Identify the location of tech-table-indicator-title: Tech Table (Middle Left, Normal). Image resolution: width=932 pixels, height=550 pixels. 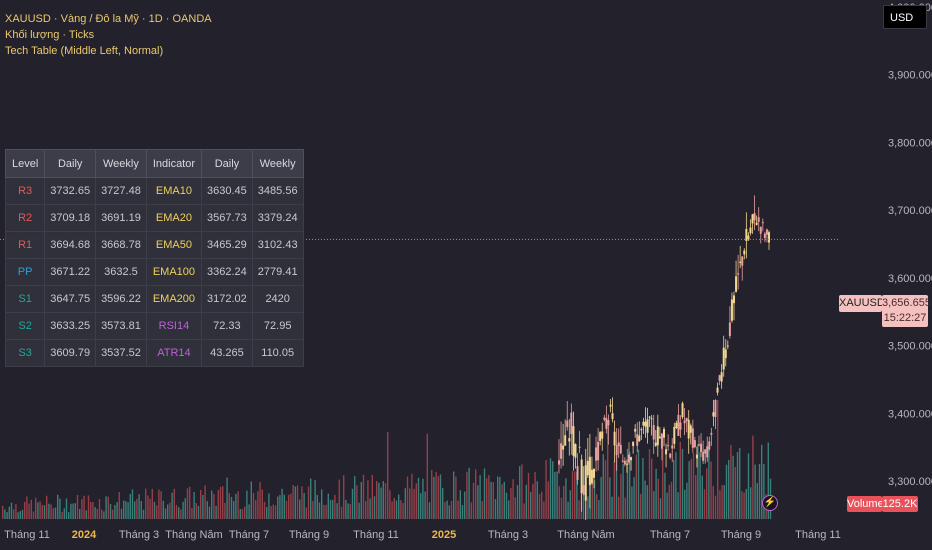
(84, 51).